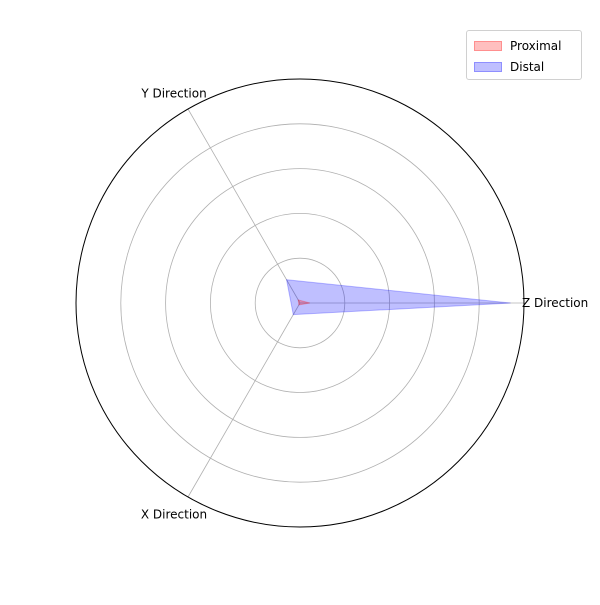 The width and height of the screenshot is (600, 605). Describe the element at coordinates (488, 46) in the screenshot. I see `legend-swatch-proximal` at that location.